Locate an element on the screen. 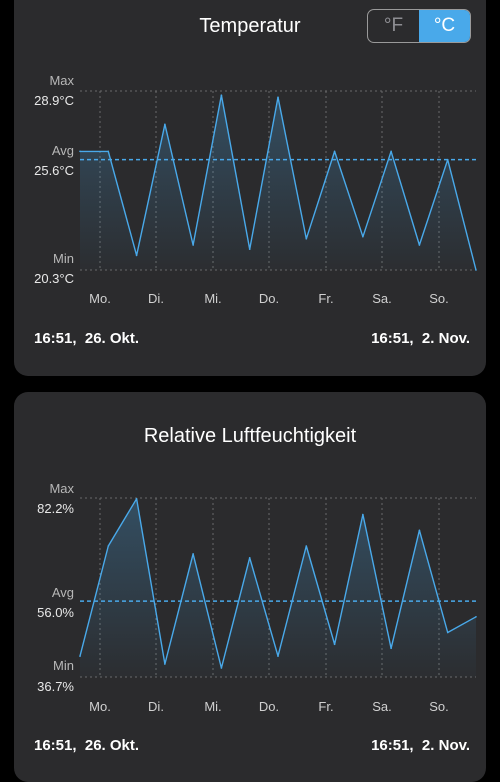 The width and height of the screenshot is (500, 782). temp-max-value: 28.9°C is located at coordinates (54, 100).